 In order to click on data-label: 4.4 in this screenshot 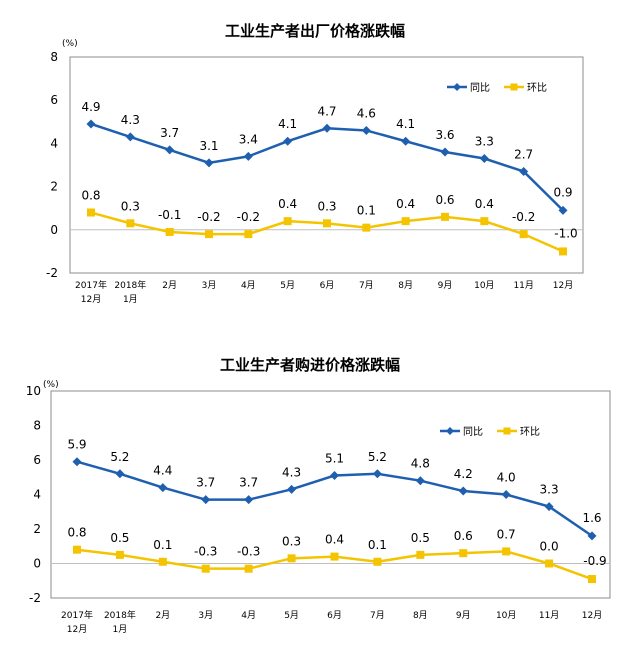, I will do `click(162, 471)`.